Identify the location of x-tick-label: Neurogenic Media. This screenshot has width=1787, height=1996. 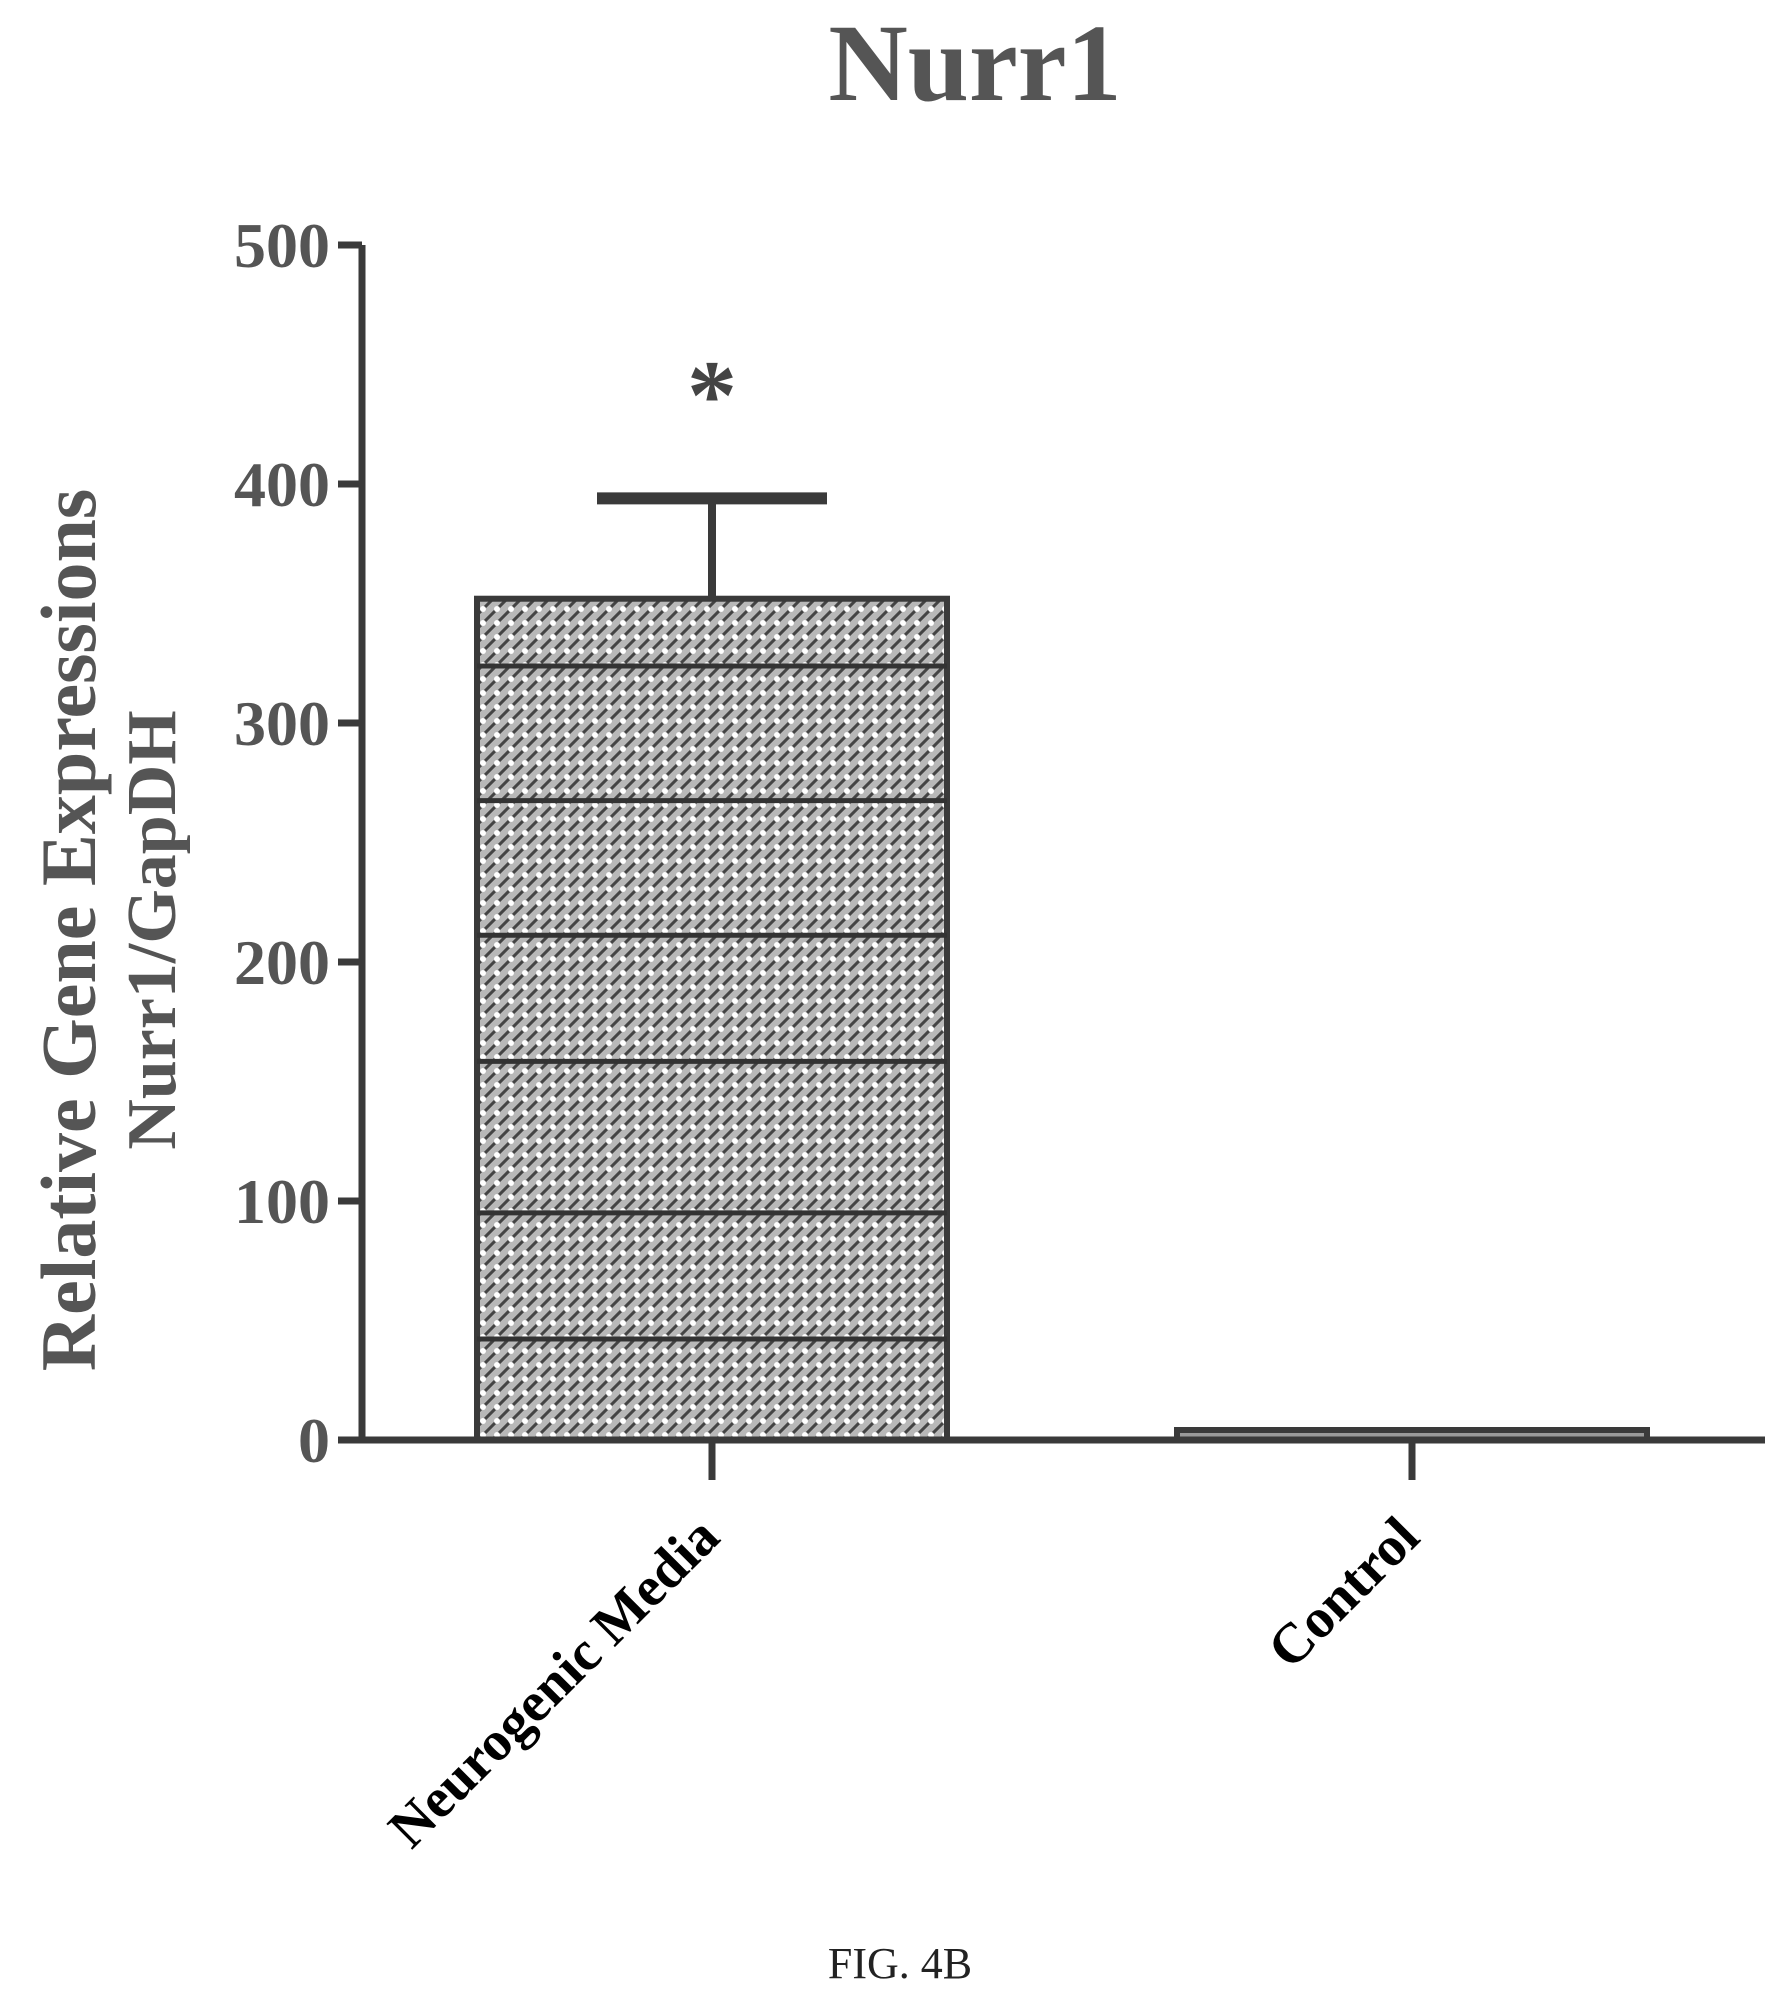
(554, 1682).